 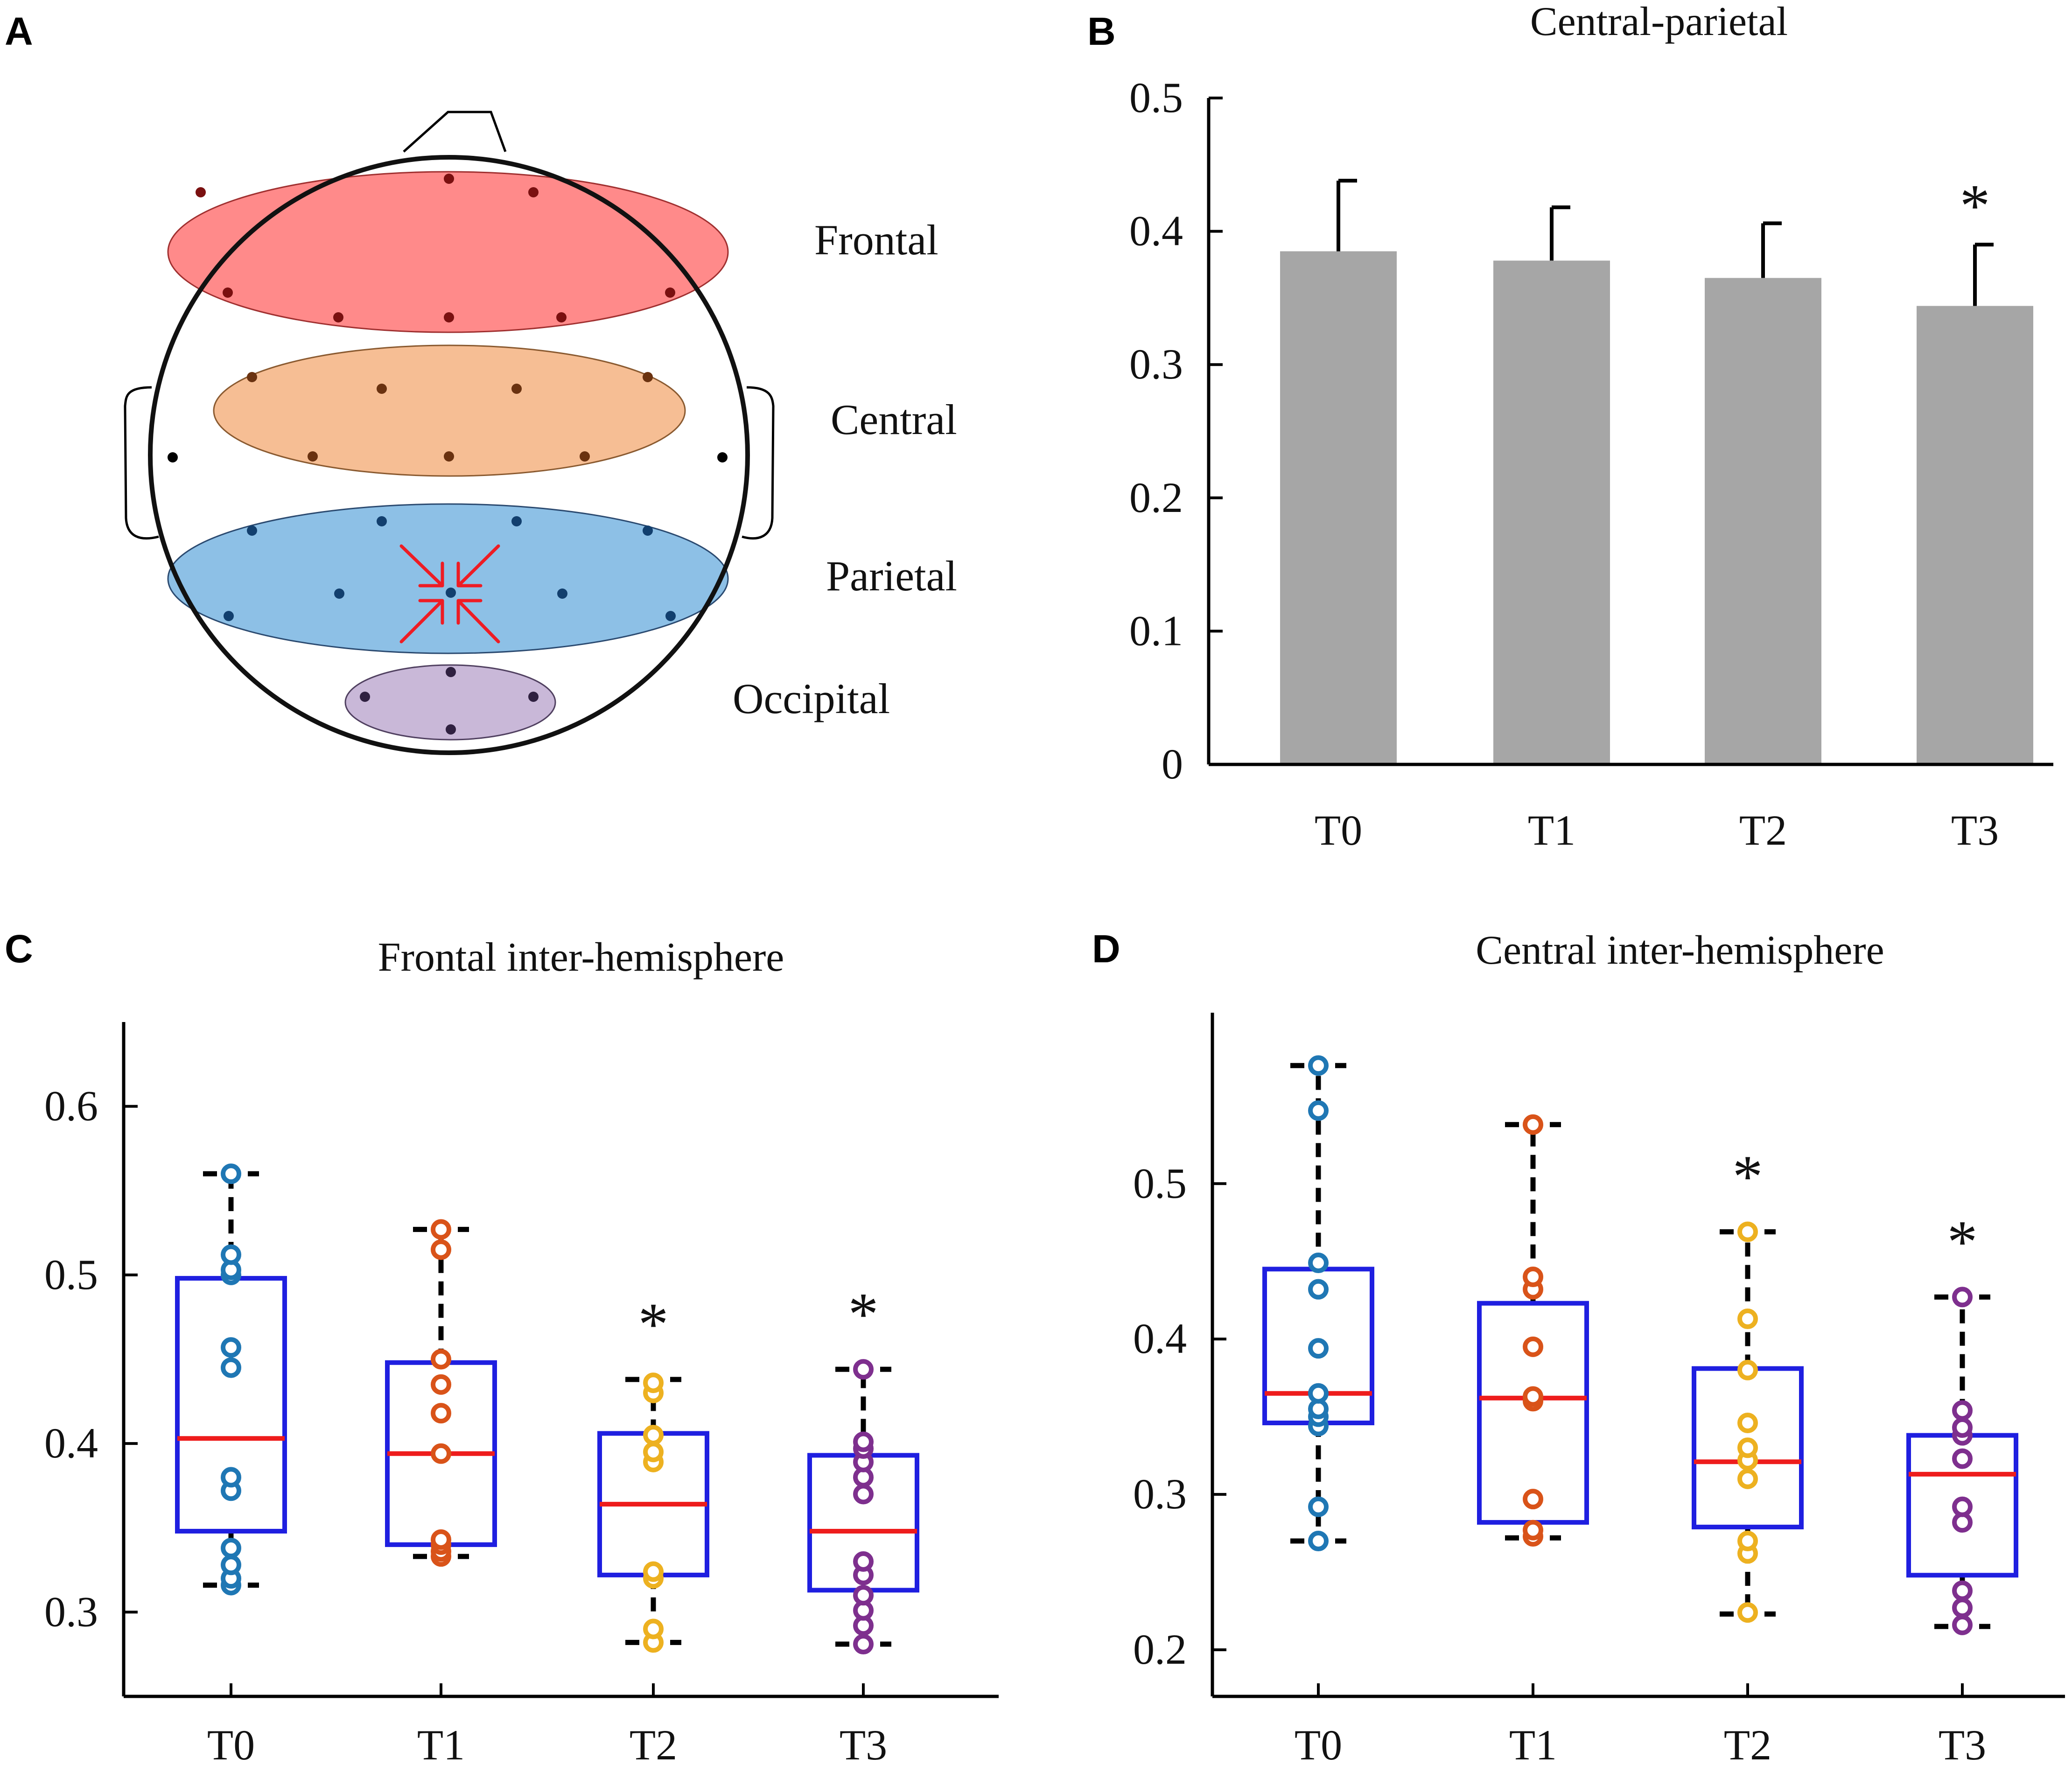 What do you see at coordinates (1551, 512) in the screenshot?
I see `bar-t1` at bounding box center [1551, 512].